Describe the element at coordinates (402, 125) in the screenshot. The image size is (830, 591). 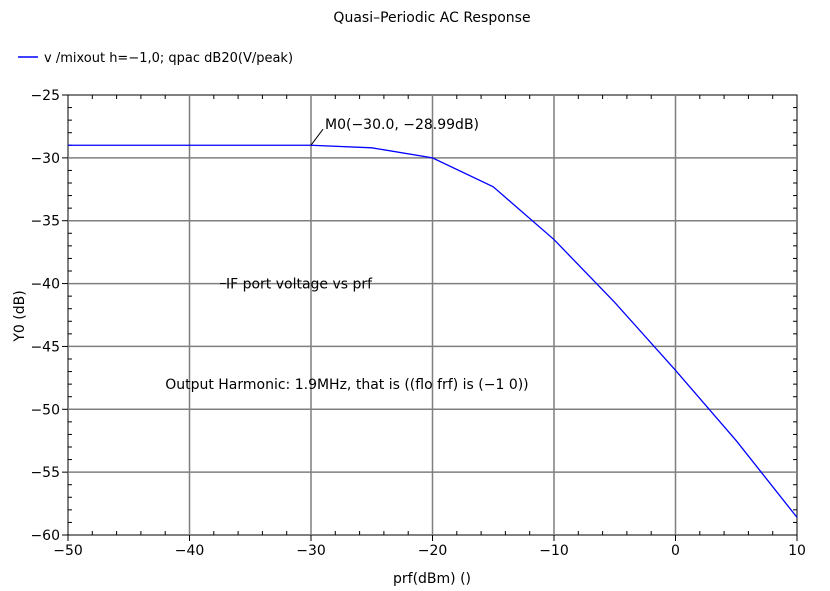
I see `marker-label: M0(−30.0, −28.99dB)` at that location.